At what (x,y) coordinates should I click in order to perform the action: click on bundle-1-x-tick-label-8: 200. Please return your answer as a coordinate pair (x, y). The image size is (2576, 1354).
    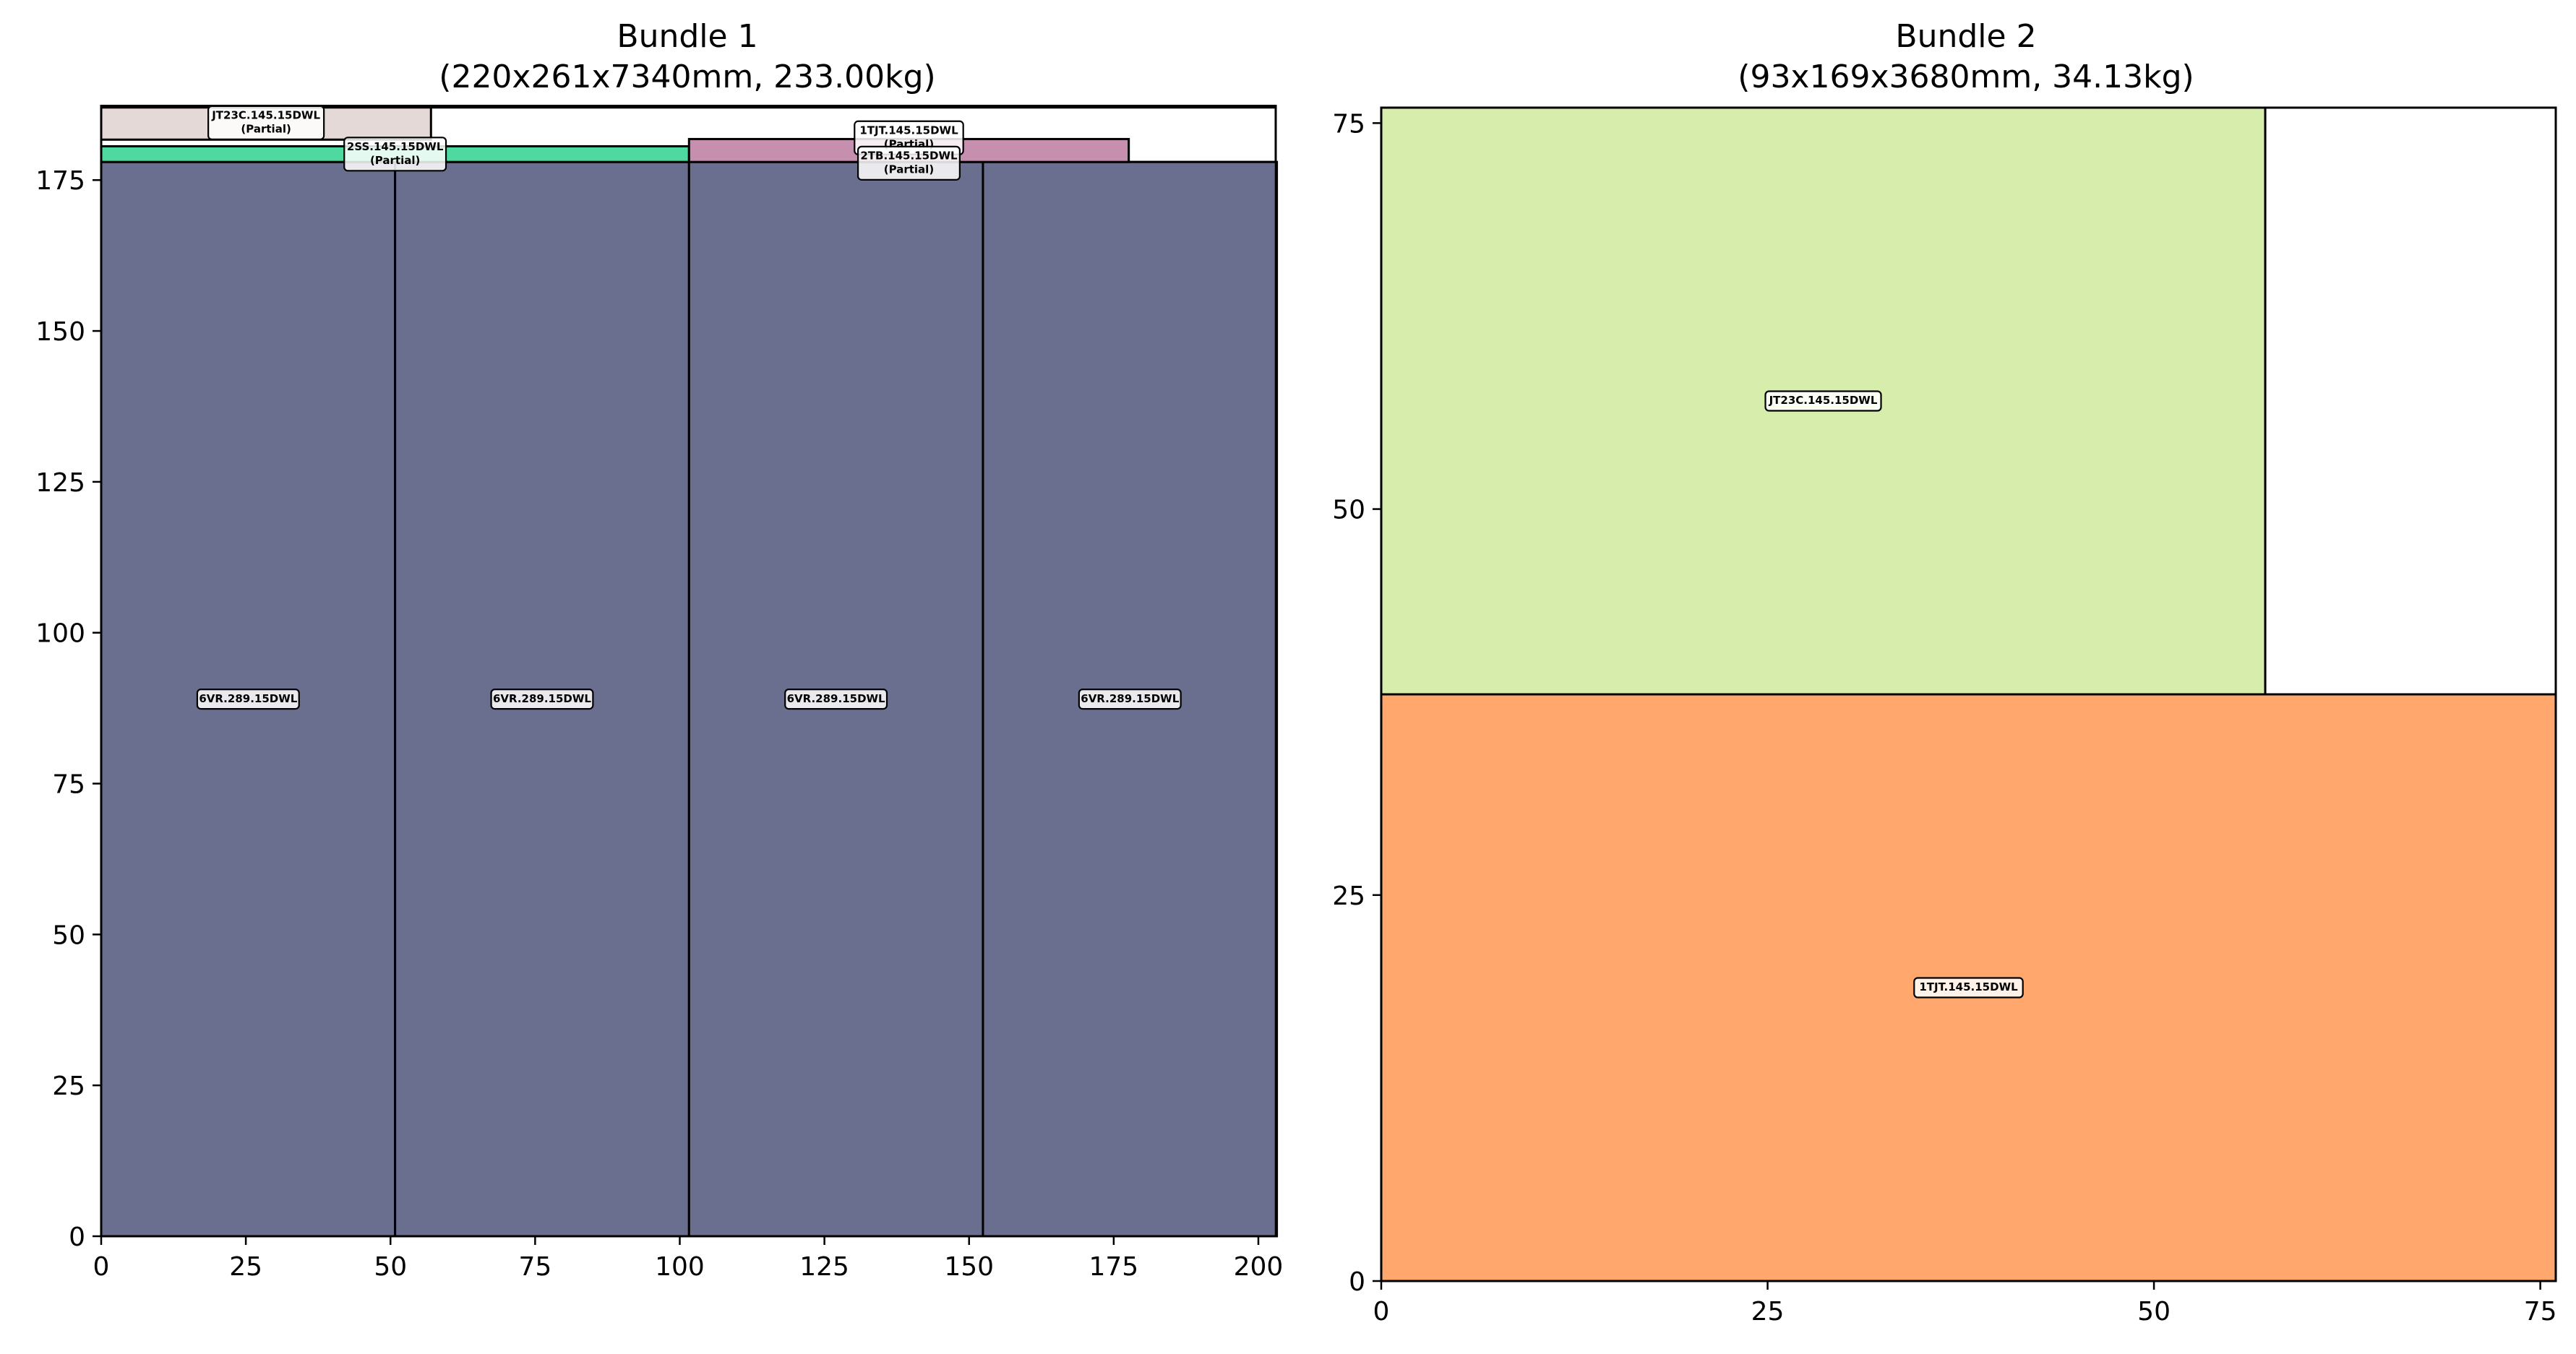
    Looking at the image, I should click on (1259, 1267).